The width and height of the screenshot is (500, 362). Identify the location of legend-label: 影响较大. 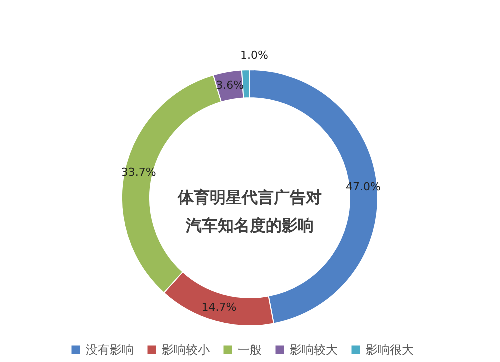
(314, 350).